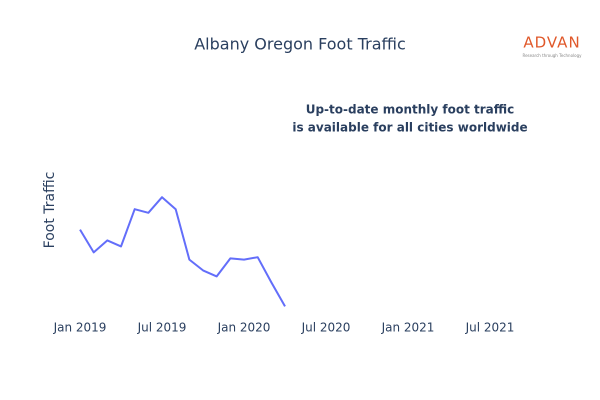  I want to click on y-axis-label: Foot Traffic, so click(50, 210).